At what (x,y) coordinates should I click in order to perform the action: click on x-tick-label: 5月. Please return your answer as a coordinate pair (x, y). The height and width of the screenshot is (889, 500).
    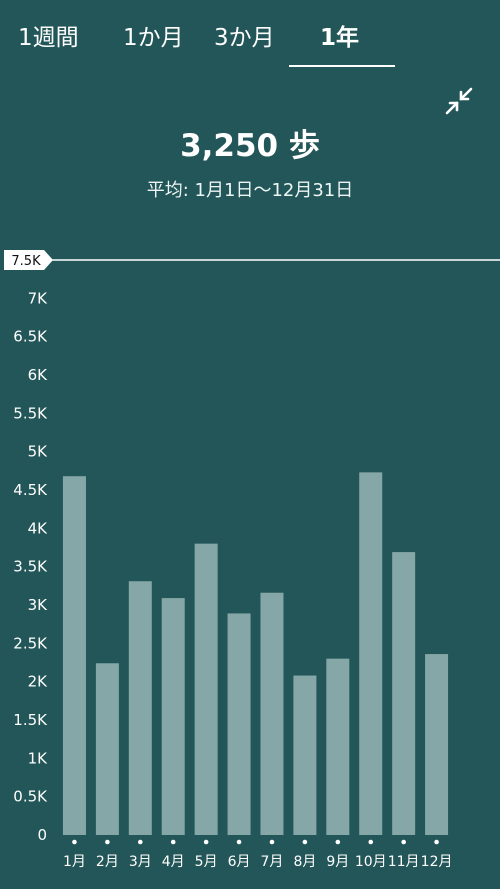
    Looking at the image, I should click on (206, 862).